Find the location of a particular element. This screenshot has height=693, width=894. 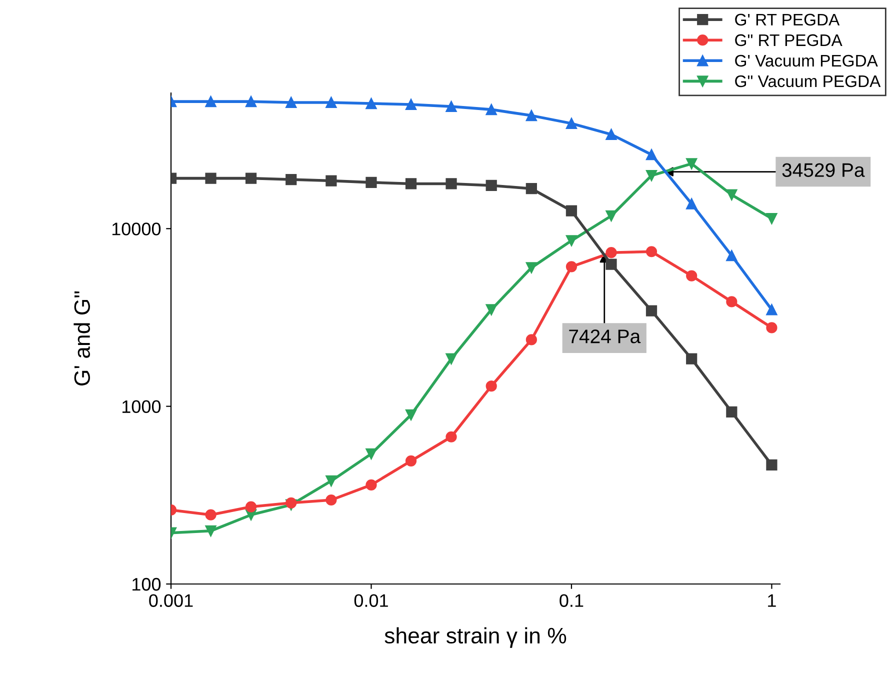

annotation: 34529 Pa is located at coordinates (823, 170).